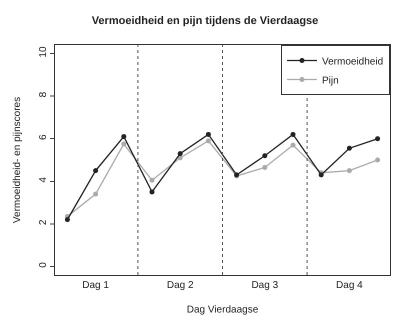  What do you see at coordinates (43, 52) in the screenshot?
I see `y-tick-label: 10` at bounding box center [43, 52].